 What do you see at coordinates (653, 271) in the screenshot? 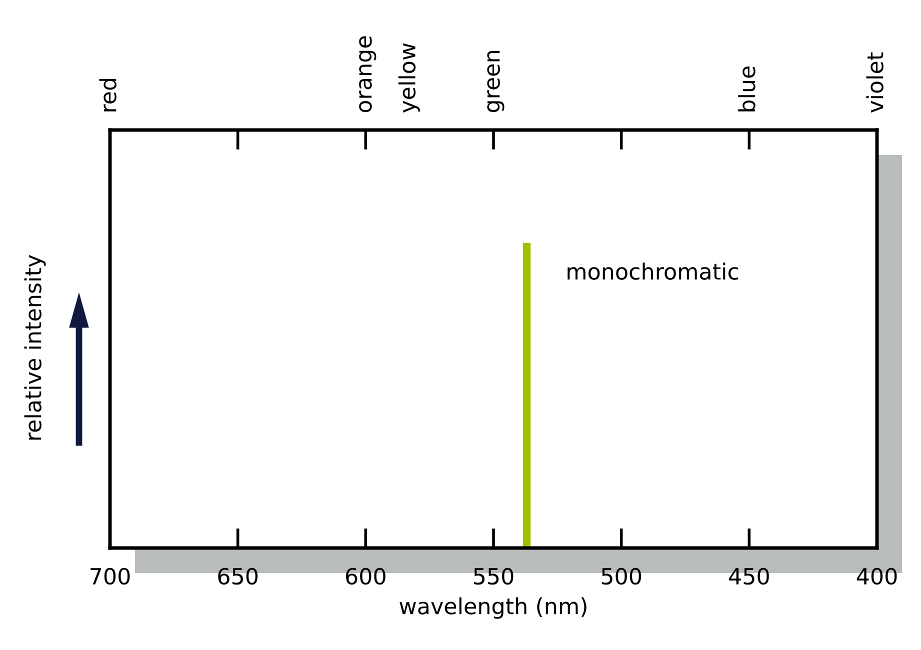
I see `annotation: monochromatic` at bounding box center [653, 271].